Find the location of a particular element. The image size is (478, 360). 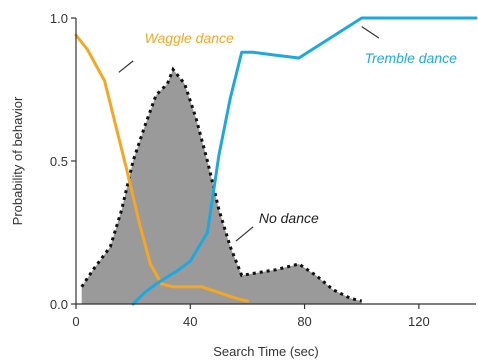

annotation-nodance-leader is located at coordinates (244, 234).